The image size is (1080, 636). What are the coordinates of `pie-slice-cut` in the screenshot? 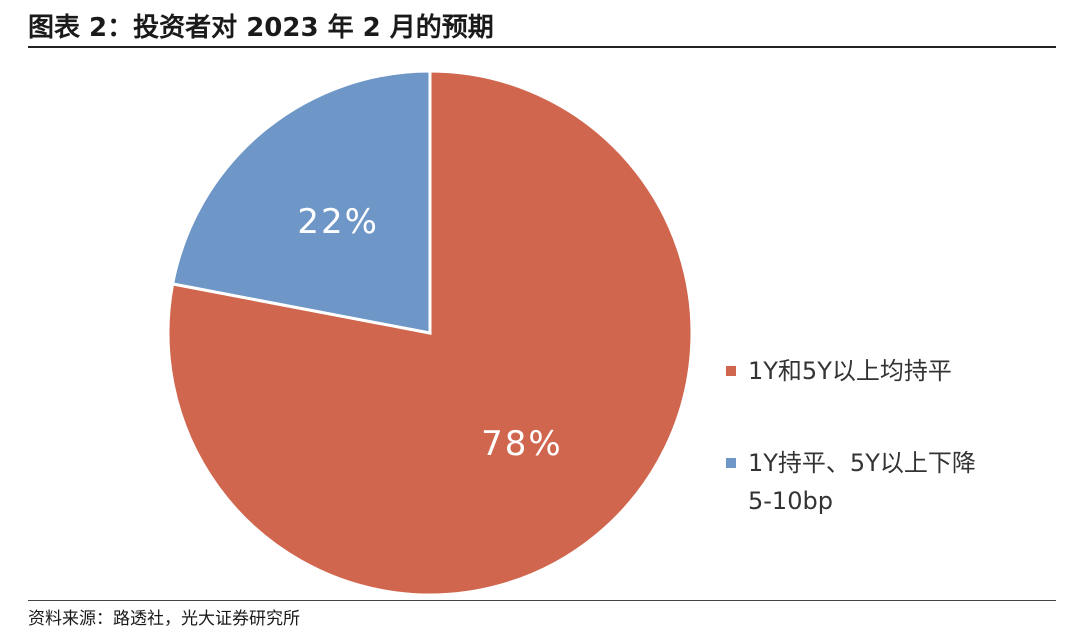 It's located at (301, 202).